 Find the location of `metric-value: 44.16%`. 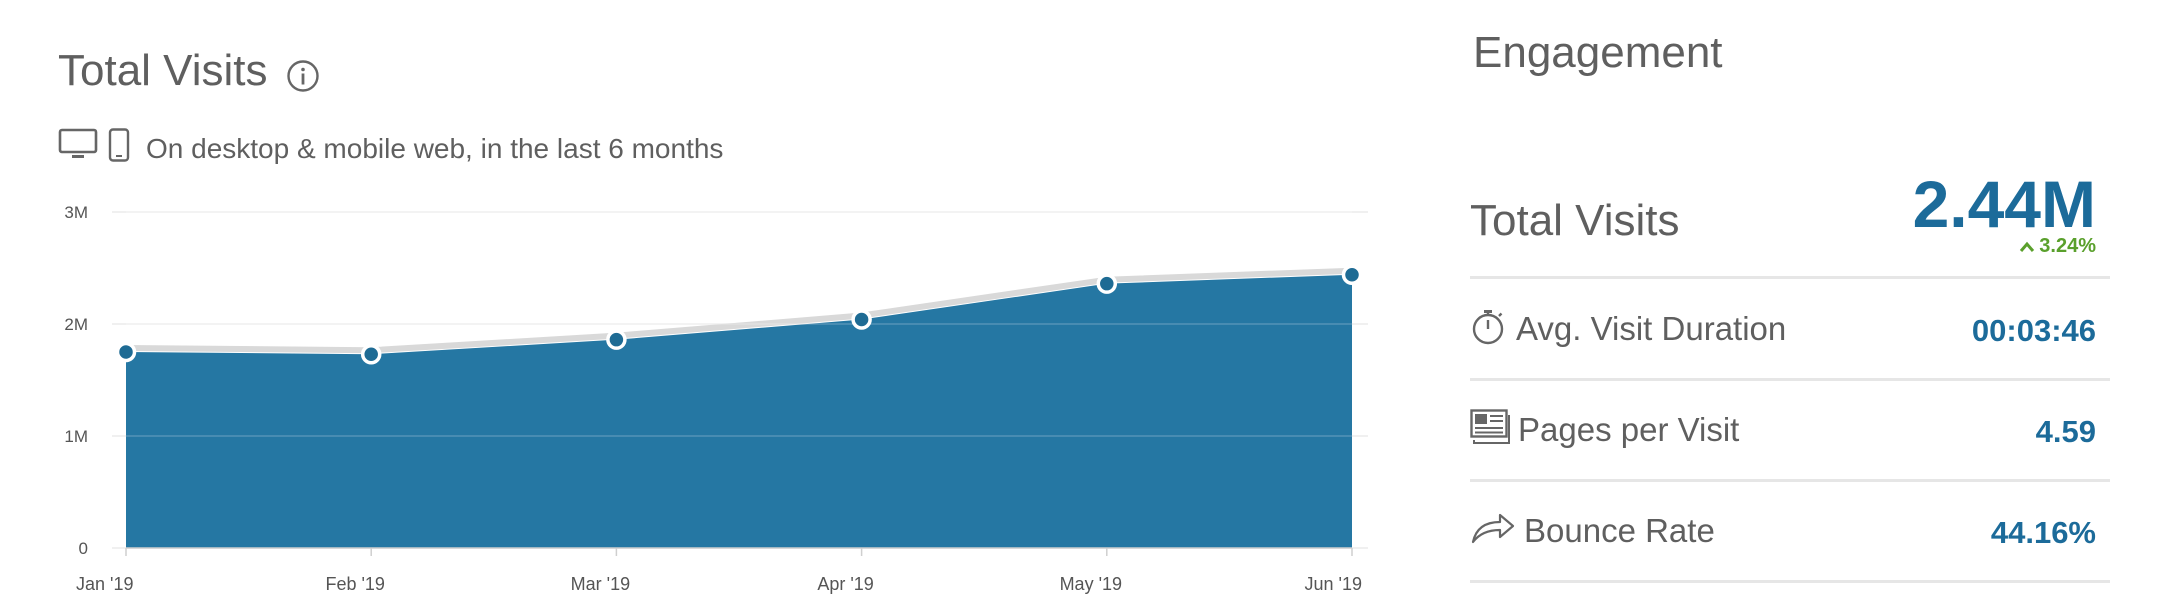

metric-value: 44.16% is located at coordinates (2043, 532).